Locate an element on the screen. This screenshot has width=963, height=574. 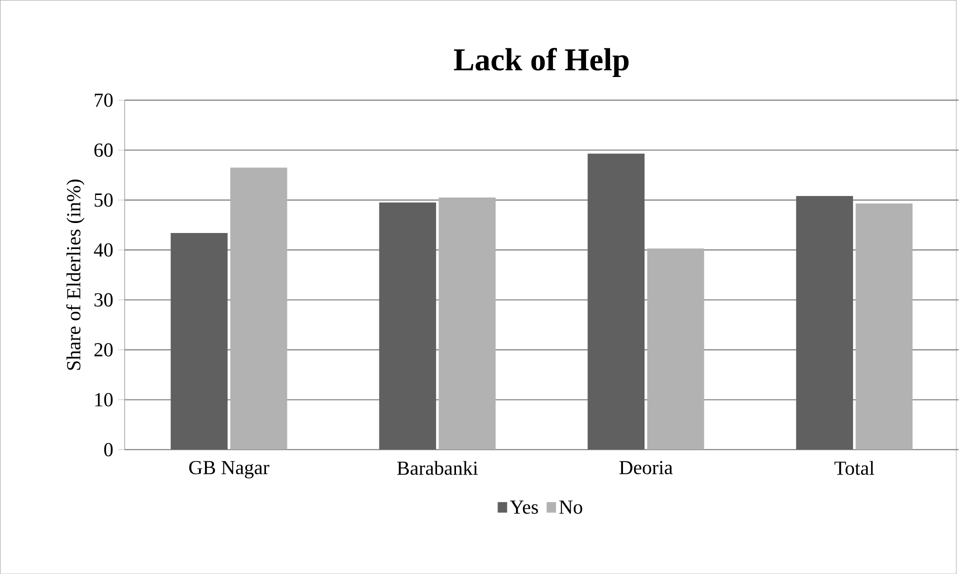
x-tick-label: Deoria is located at coordinates (646, 467).